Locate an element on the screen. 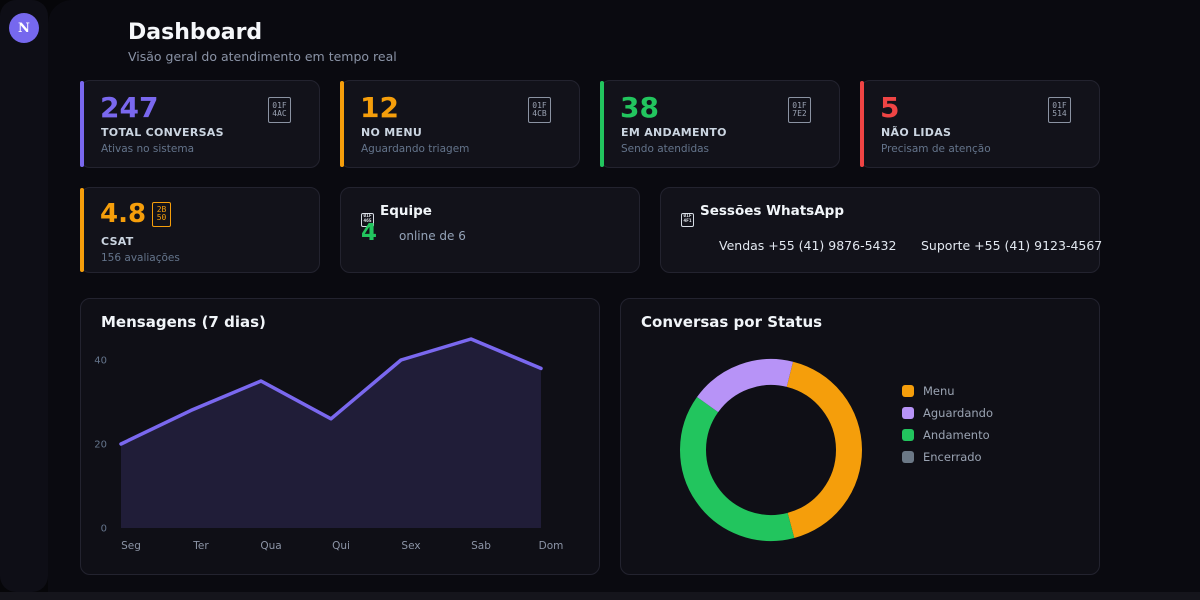  donut-legend: Menu Aguardando Andamento Encerrado is located at coordinates (947, 424).